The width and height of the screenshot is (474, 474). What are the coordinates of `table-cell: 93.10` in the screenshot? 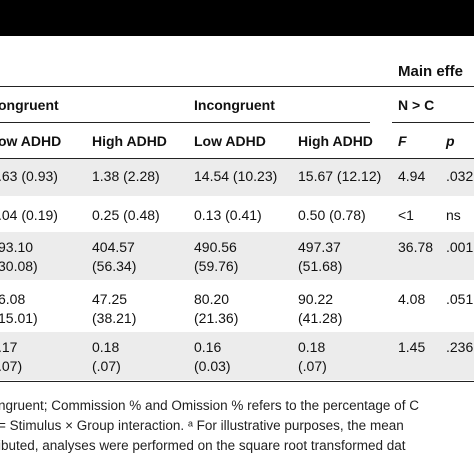 It's located at (17, 247).